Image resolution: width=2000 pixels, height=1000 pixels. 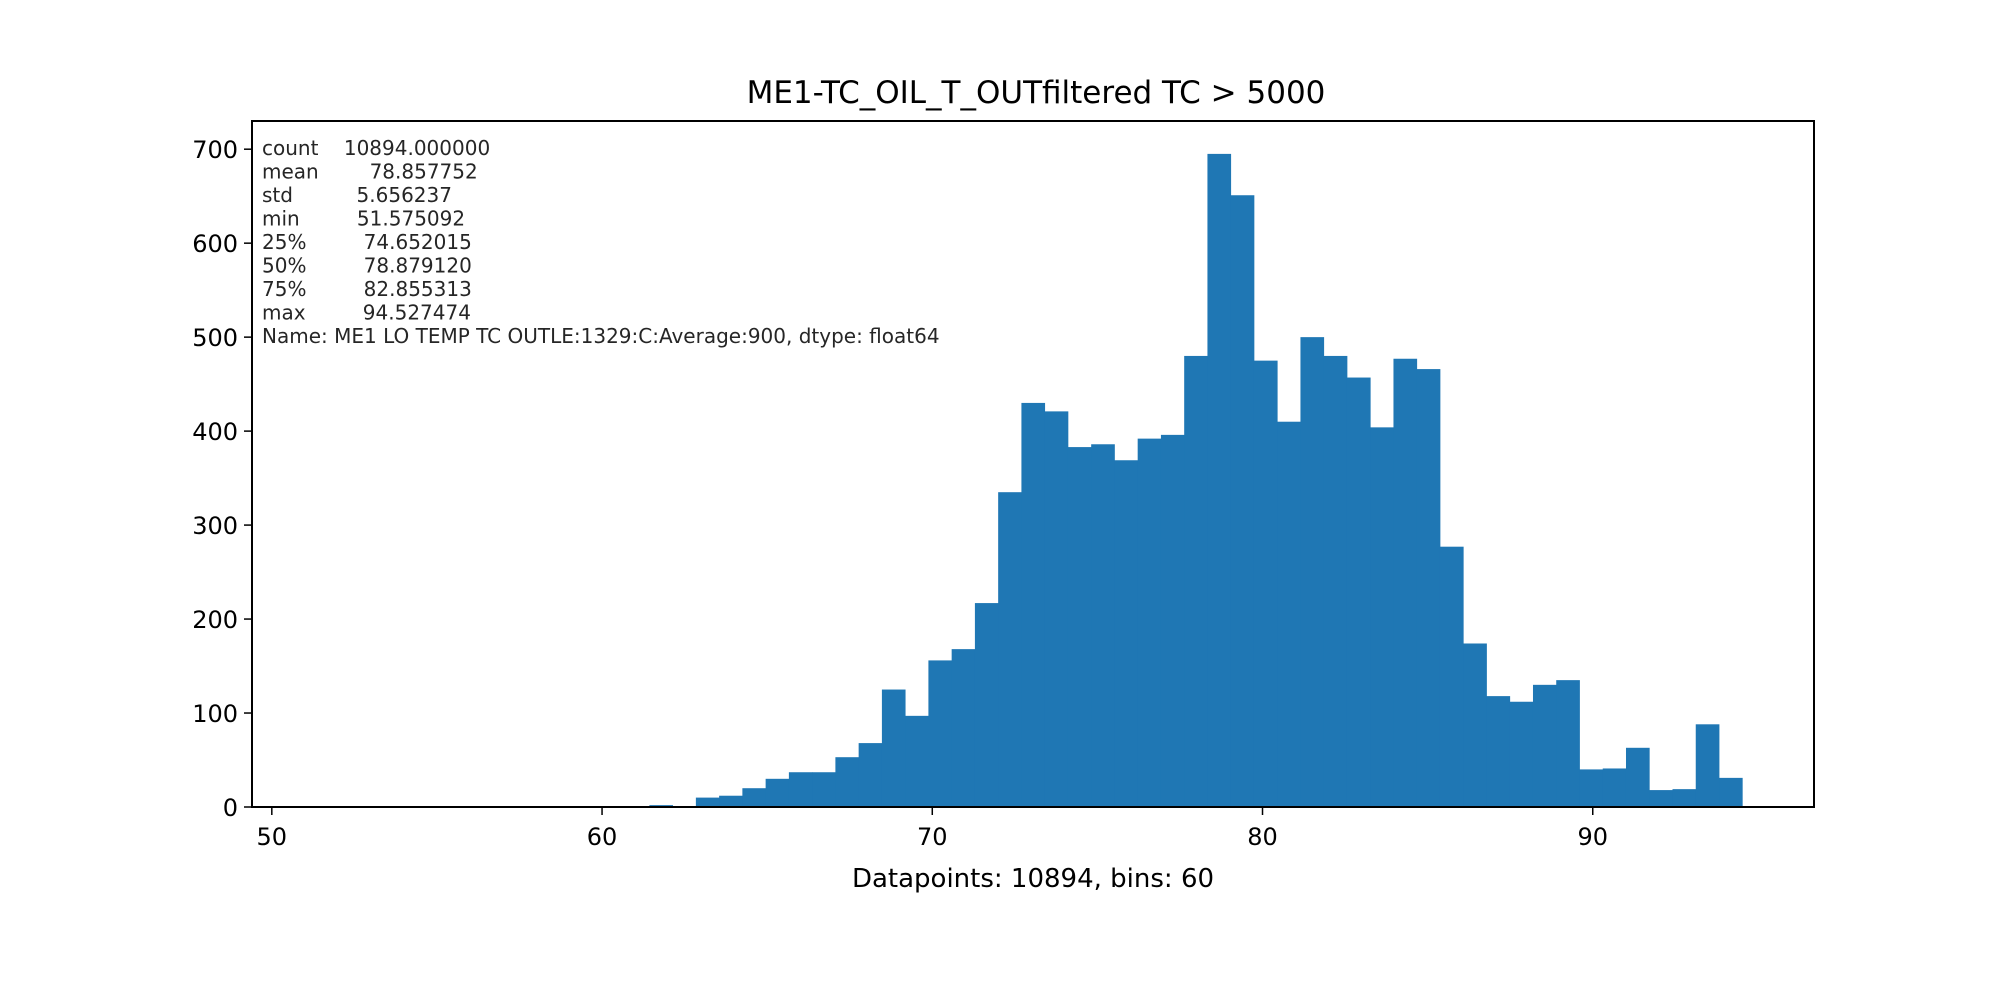 I want to click on y-tick-label: 500, so click(x=215, y=338).